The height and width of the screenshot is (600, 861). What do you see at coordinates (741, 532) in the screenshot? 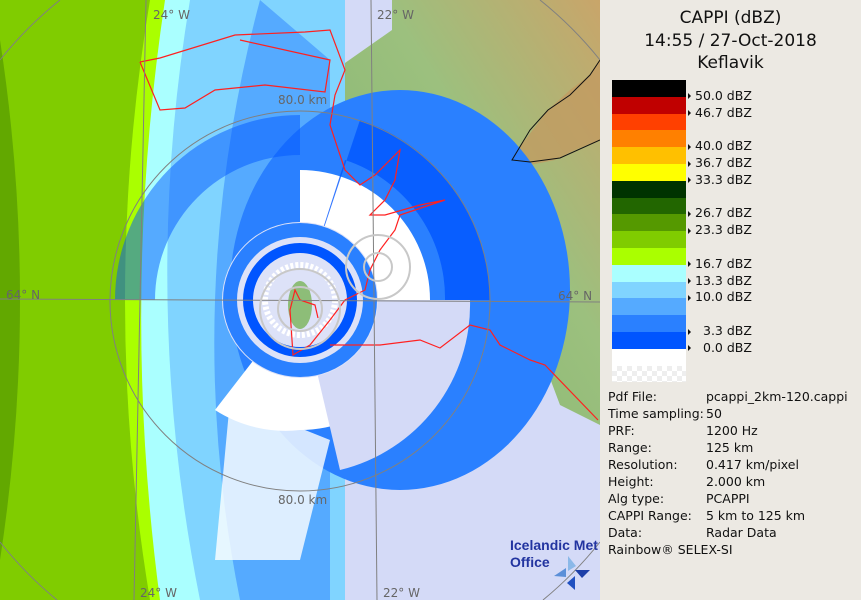
I see `info-value: Radar Data` at bounding box center [741, 532].